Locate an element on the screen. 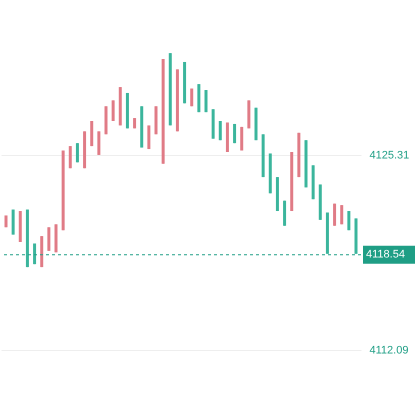  y-tick-label: 4112.09 is located at coordinates (389, 350).